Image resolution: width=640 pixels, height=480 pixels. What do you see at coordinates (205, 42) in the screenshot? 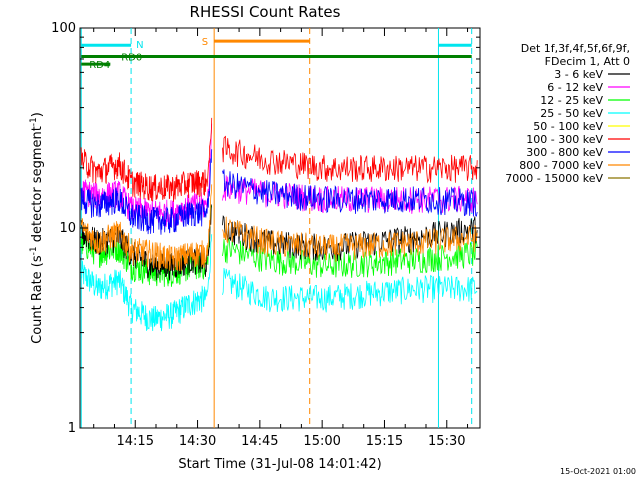
I see `flag-label: S` at bounding box center [205, 42].